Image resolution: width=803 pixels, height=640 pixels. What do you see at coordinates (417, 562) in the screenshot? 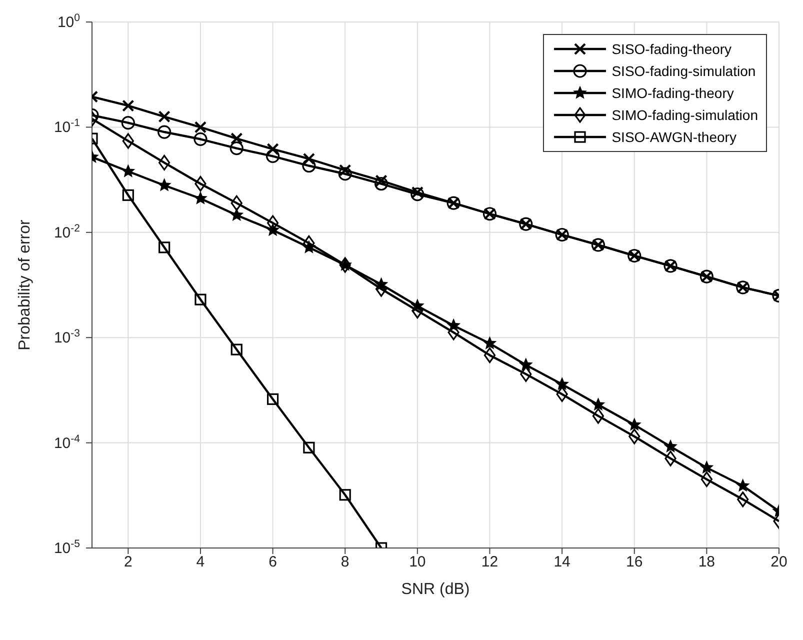
I see `x-tick-label: 10` at bounding box center [417, 562].